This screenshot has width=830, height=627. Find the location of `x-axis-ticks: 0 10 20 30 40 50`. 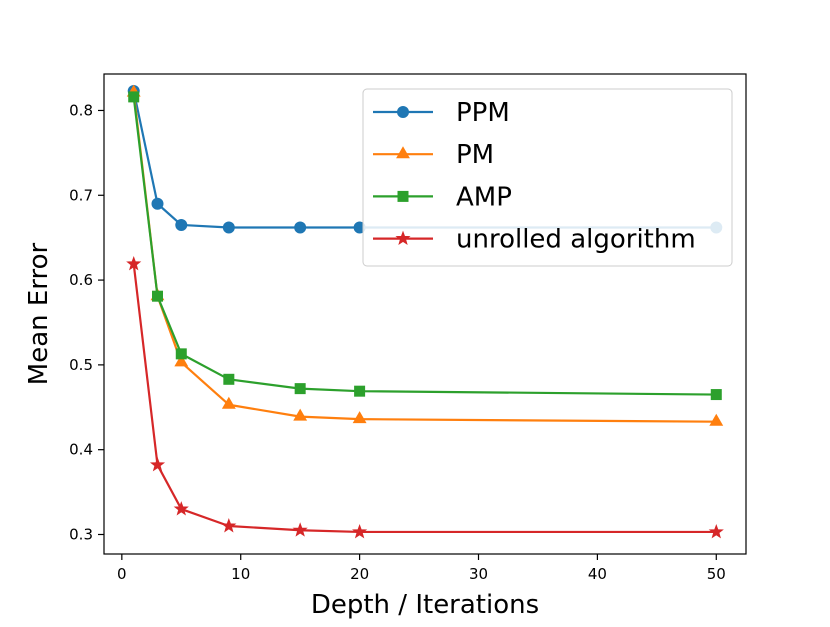

x-axis-ticks: 0 10 20 30 40 50 is located at coordinates (421, 568).